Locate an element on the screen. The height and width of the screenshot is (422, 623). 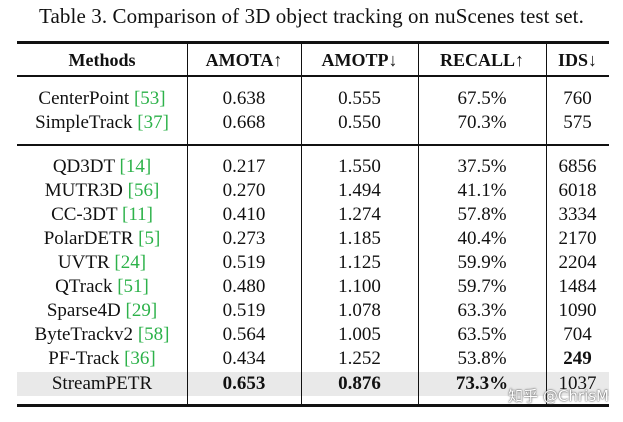
header-rule is located at coordinates (313, 76).